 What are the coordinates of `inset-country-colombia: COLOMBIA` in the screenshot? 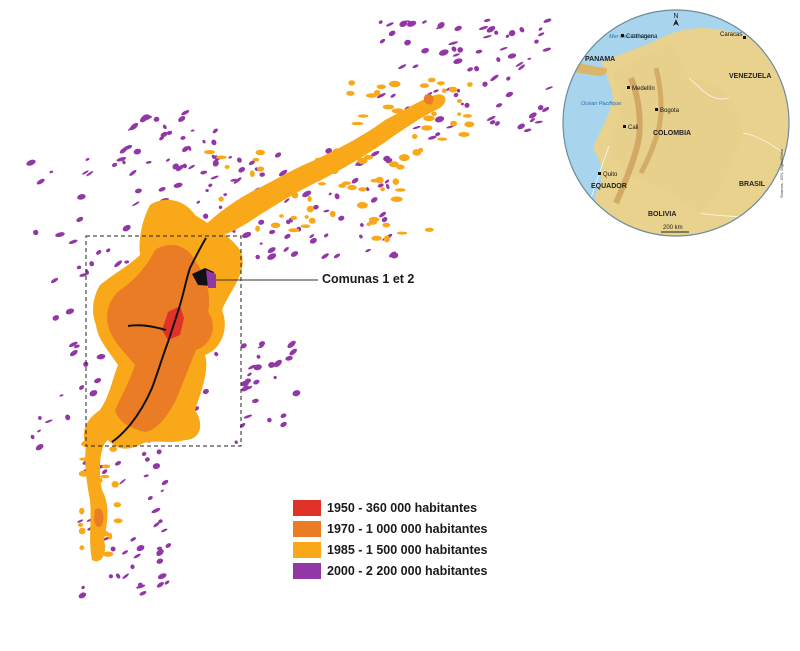 It's located at (672, 133).